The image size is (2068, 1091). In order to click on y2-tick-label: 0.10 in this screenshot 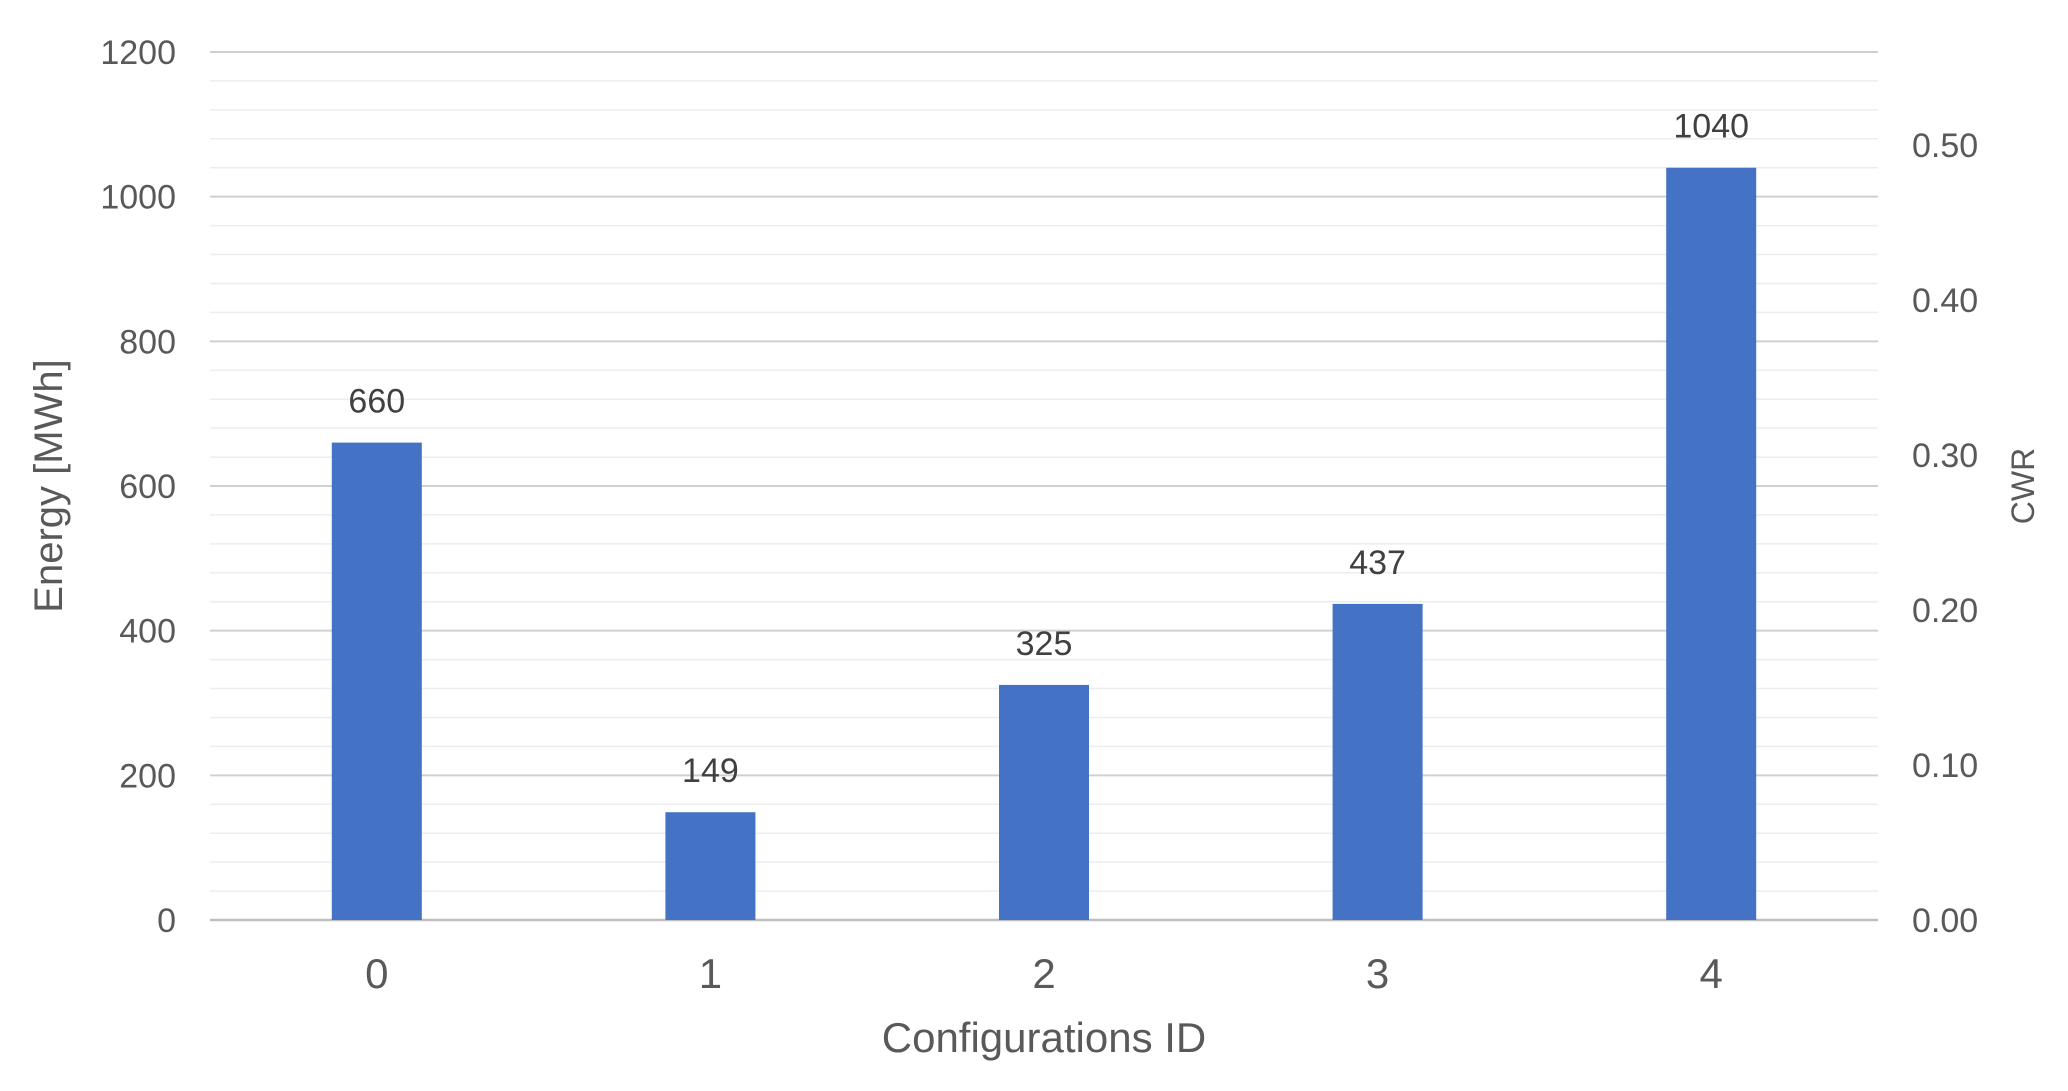, I will do `click(1945, 766)`.